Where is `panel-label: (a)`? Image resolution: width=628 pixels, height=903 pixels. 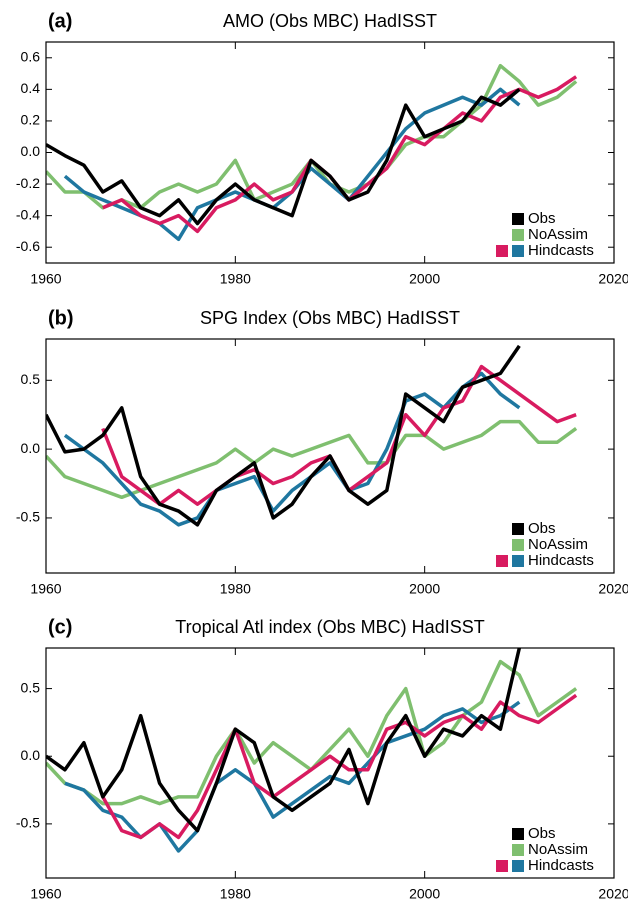 panel-label: (a) is located at coordinates (60, 21).